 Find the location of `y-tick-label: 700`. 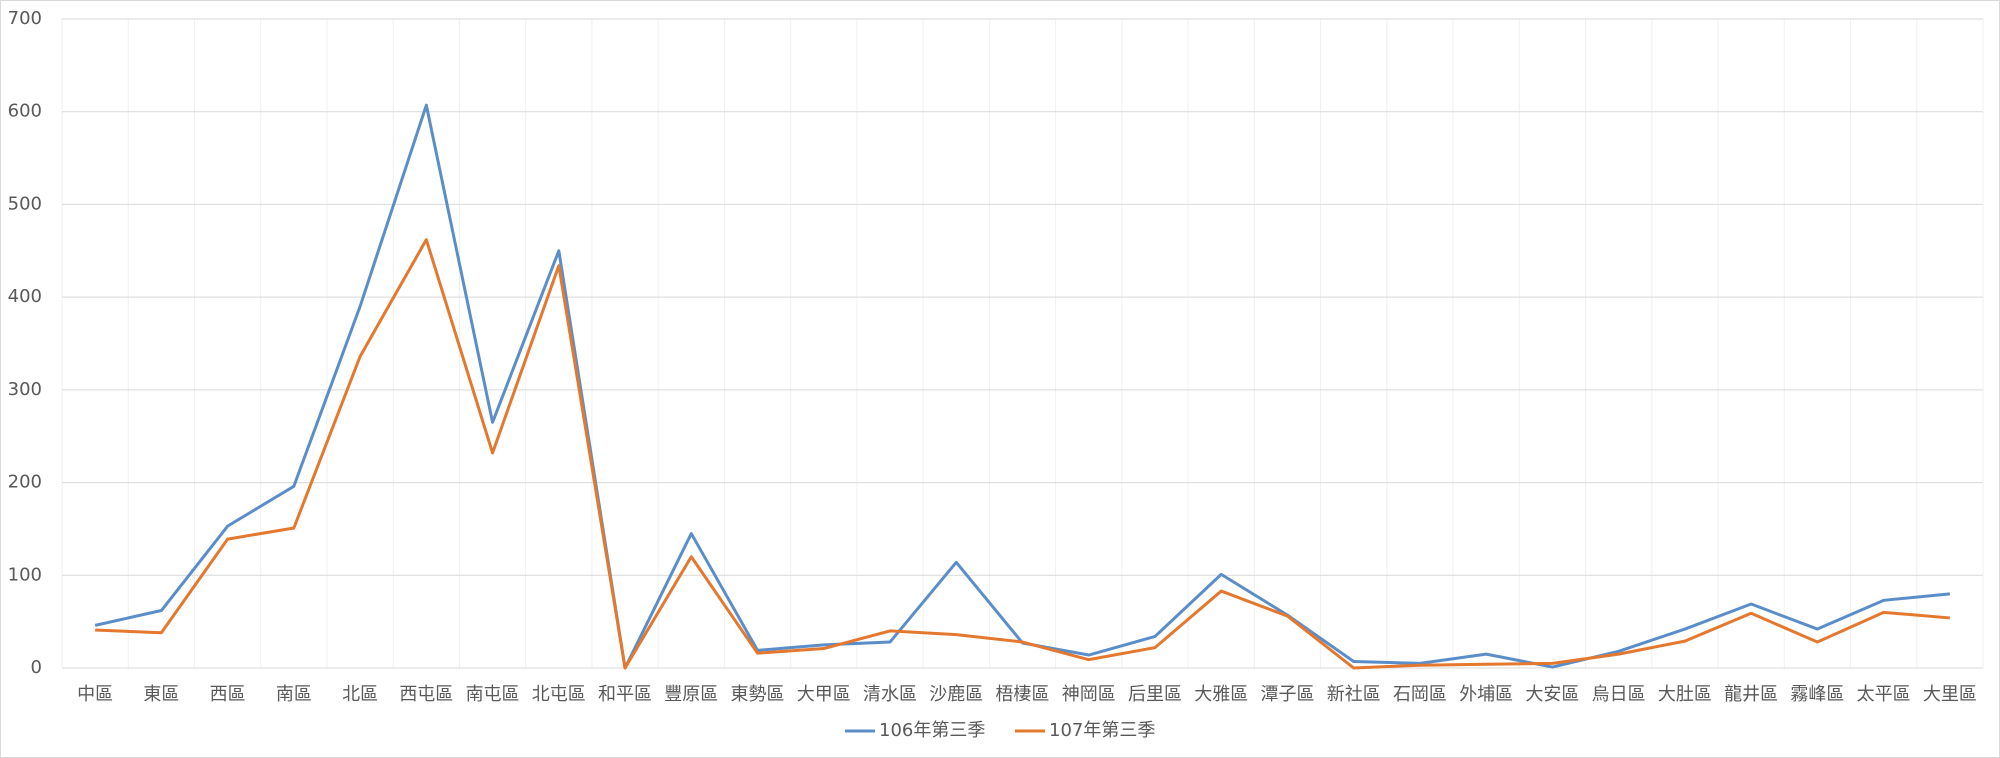

y-tick-label: 700 is located at coordinates (25, 18).